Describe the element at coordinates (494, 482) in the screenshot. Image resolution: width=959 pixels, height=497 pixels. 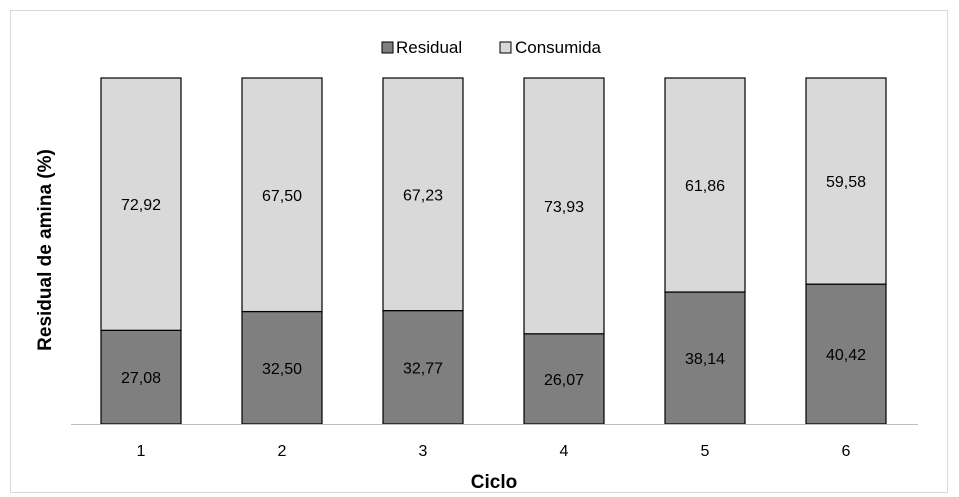
I see `x-axis-title: Ciclo` at that location.